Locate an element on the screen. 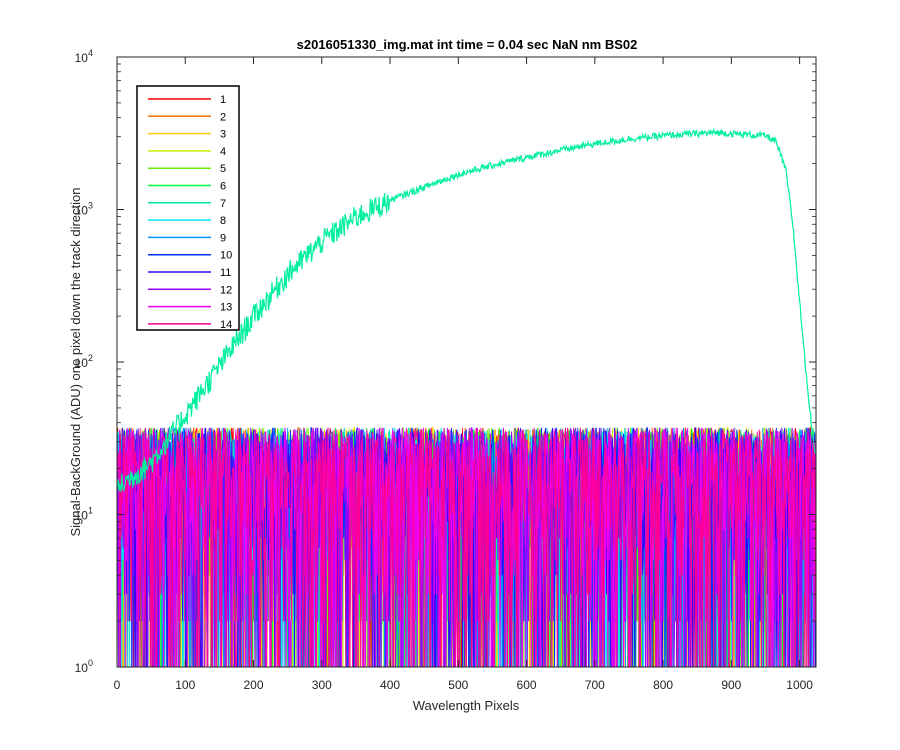 The image size is (900, 750). legend-label-8: 8 is located at coordinates (223, 221).